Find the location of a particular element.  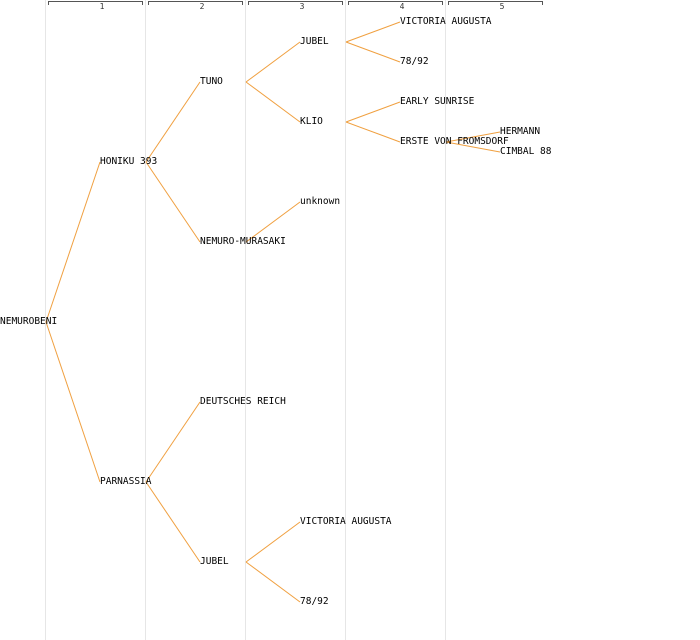

pedigree-node: NEMUROBENI is located at coordinates (29, 321).